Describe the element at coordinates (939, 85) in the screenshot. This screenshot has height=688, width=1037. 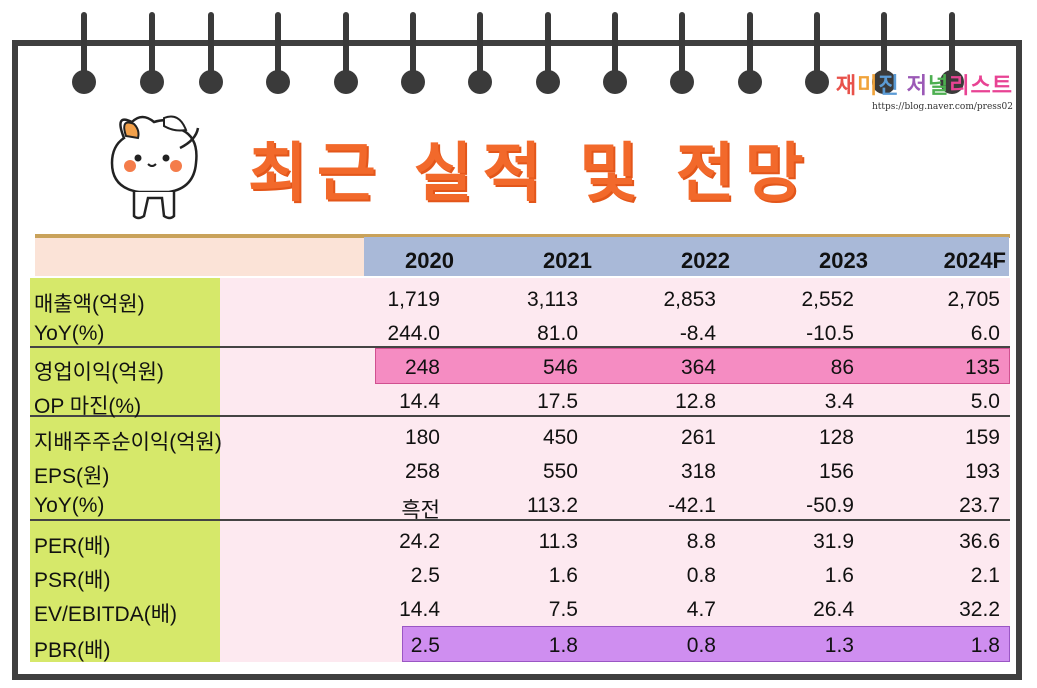
I see `watermark-char: 널` at that location.